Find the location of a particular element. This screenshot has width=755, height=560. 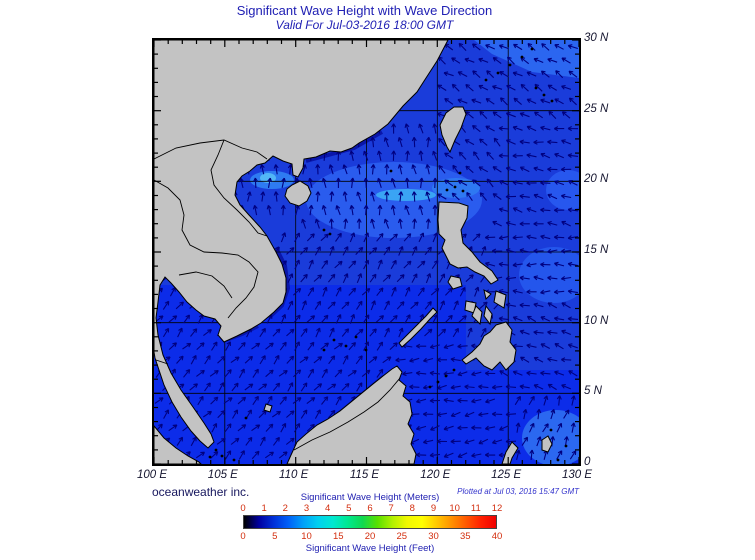

lat-tick-label: 15 N is located at coordinates (596, 250).